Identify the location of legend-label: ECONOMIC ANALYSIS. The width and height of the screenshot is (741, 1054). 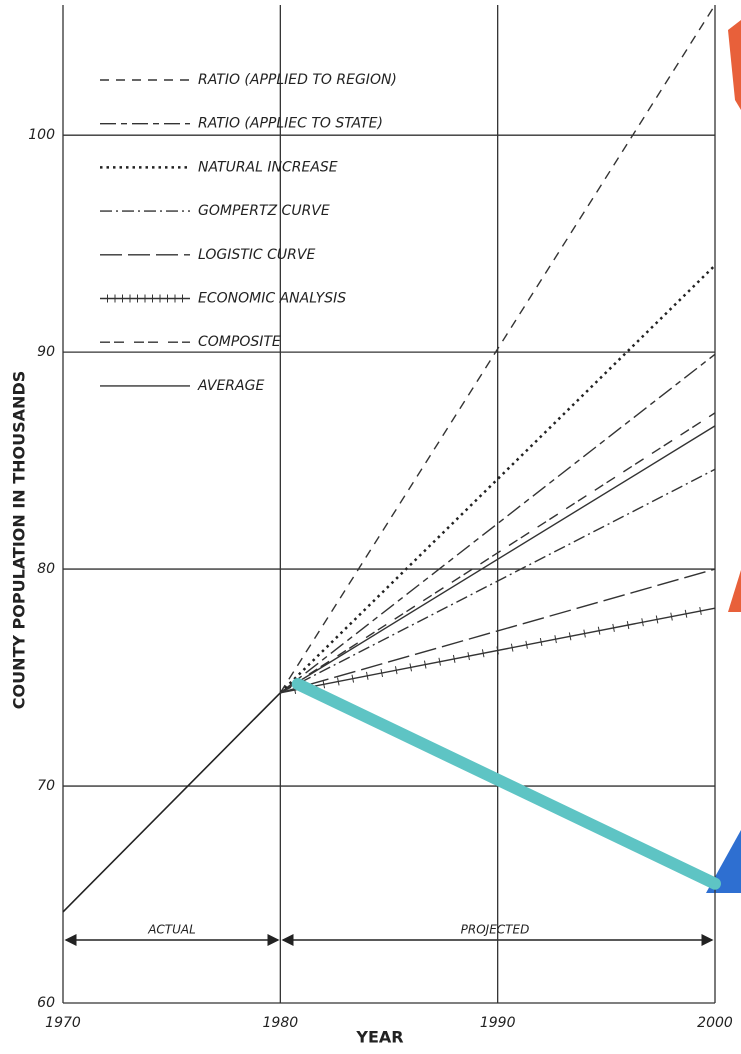
(272, 299).